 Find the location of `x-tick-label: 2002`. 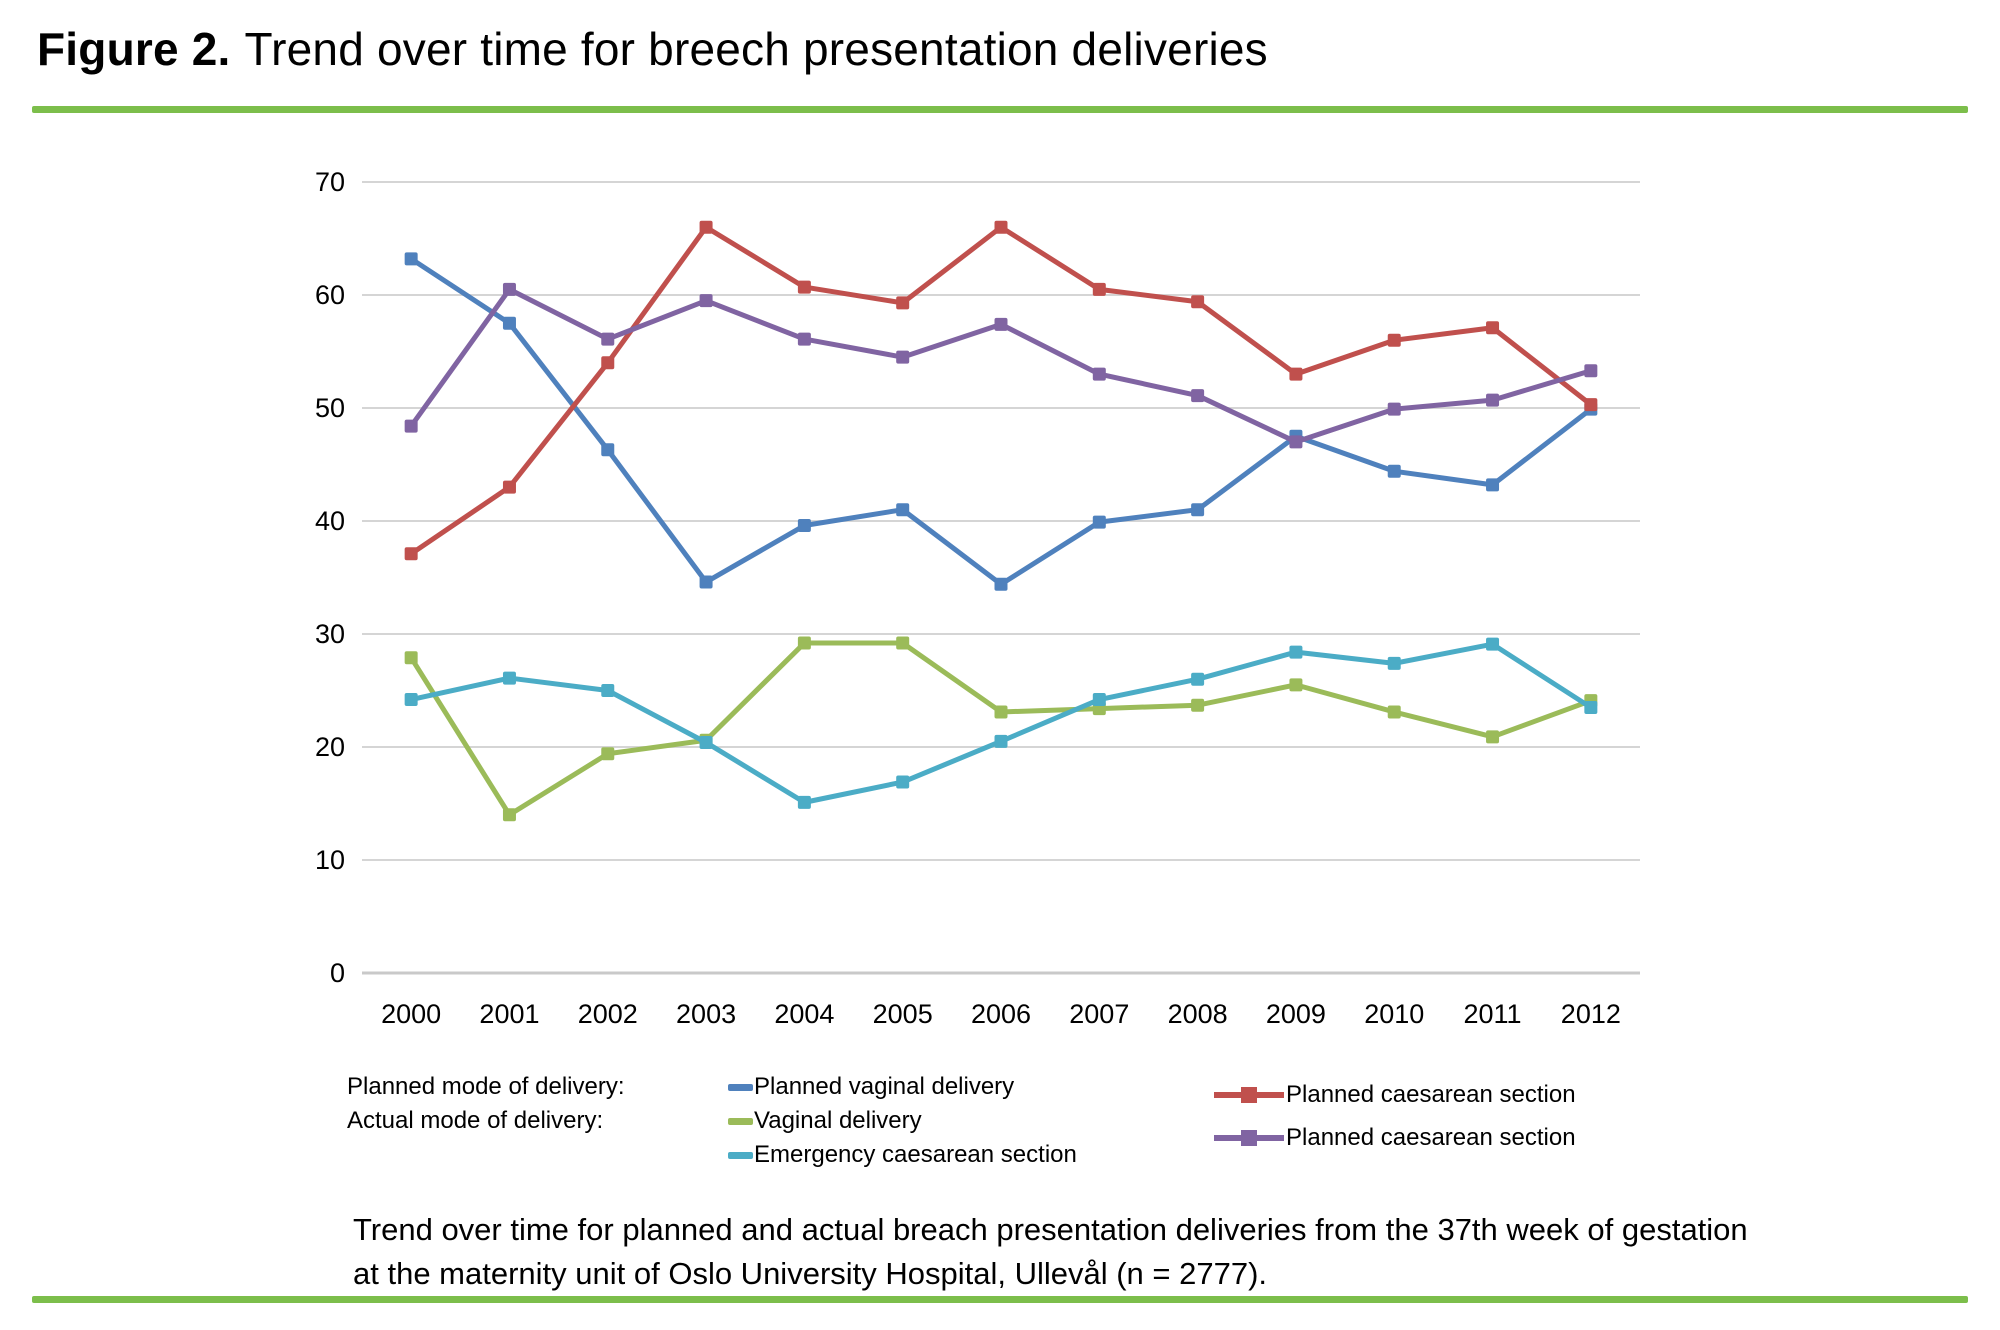

x-tick-label: 2002 is located at coordinates (608, 1014).